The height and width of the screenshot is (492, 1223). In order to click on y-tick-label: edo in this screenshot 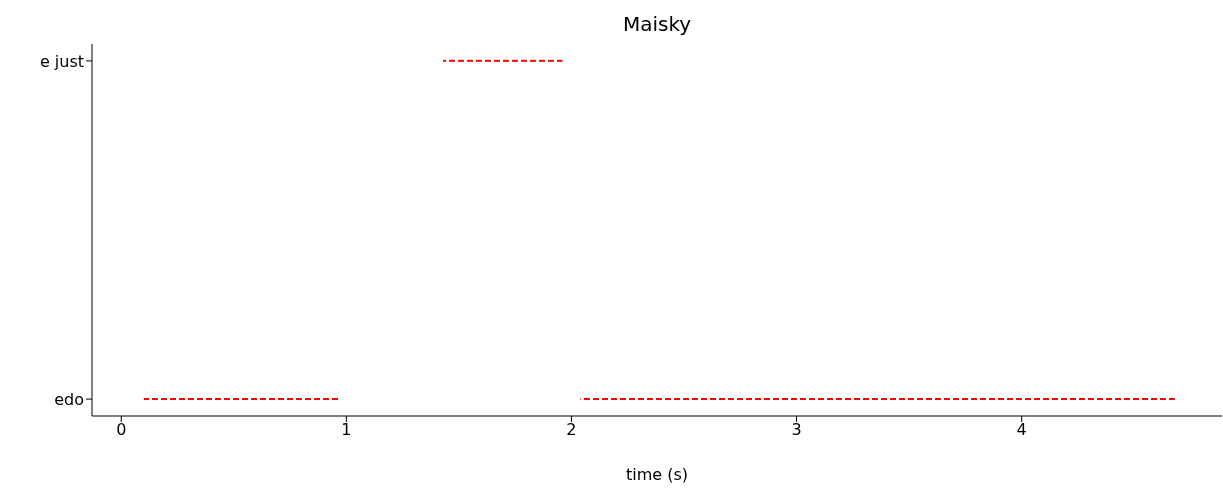, I will do `click(69, 399)`.